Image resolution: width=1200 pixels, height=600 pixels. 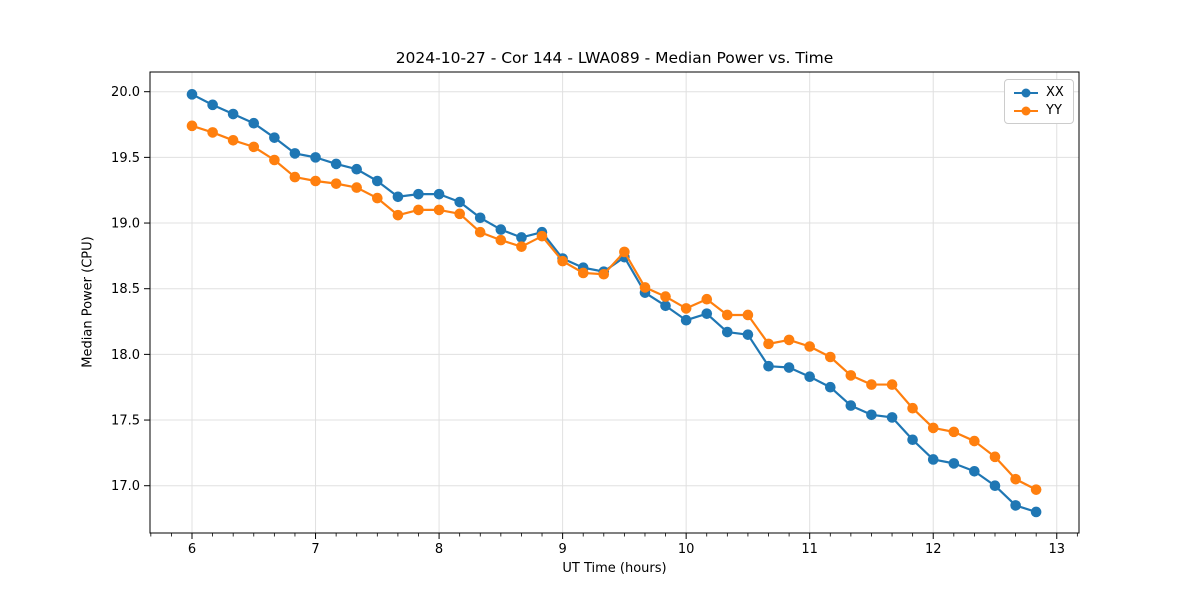 What do you see at coordinates (315, 549) in the screenshot?
I see `x-tick-label: 7` at bounding box center [315, 549].